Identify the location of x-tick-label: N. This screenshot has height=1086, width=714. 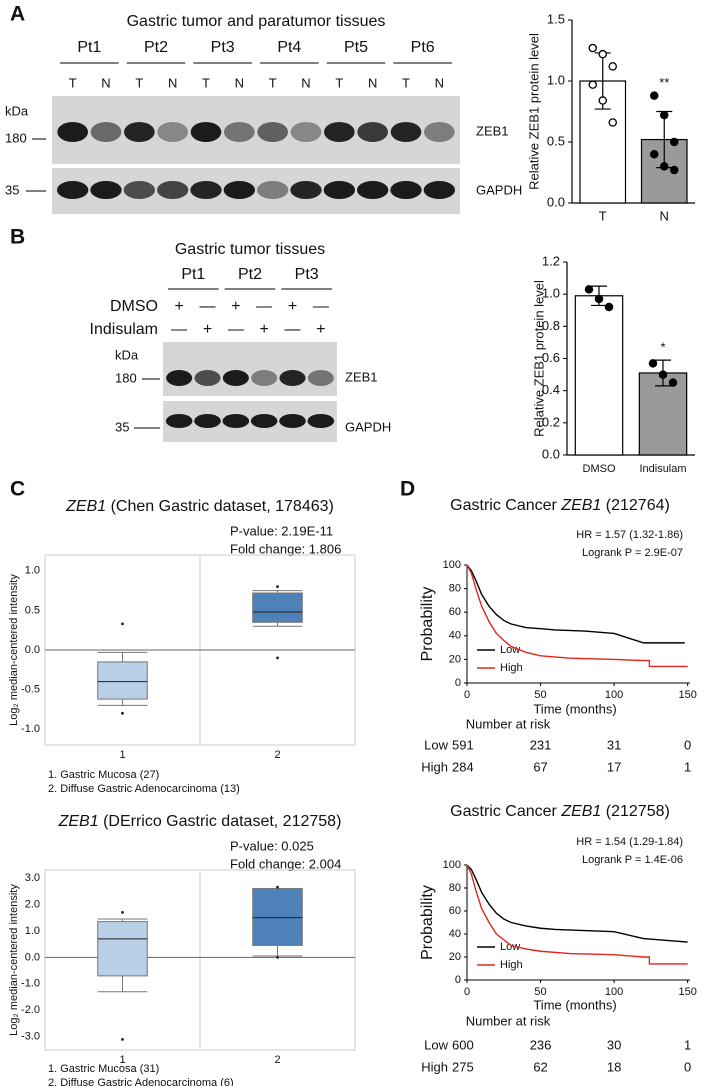
(664, 215).